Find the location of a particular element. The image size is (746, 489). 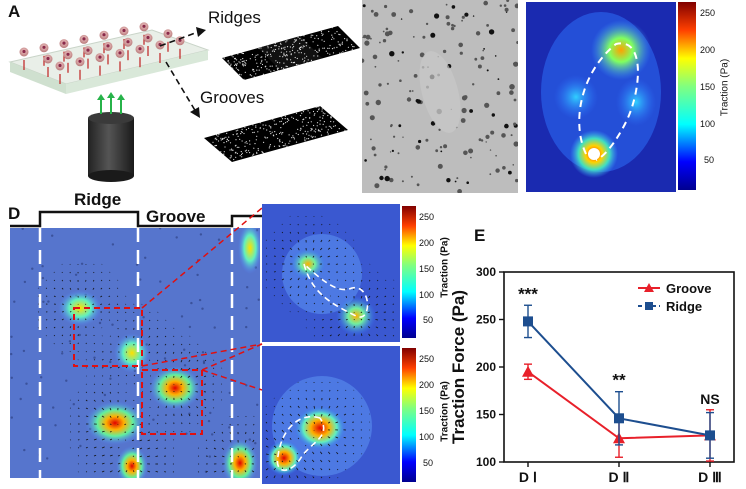

zoom-heatmap-groove is located at coordinates (331, 415).